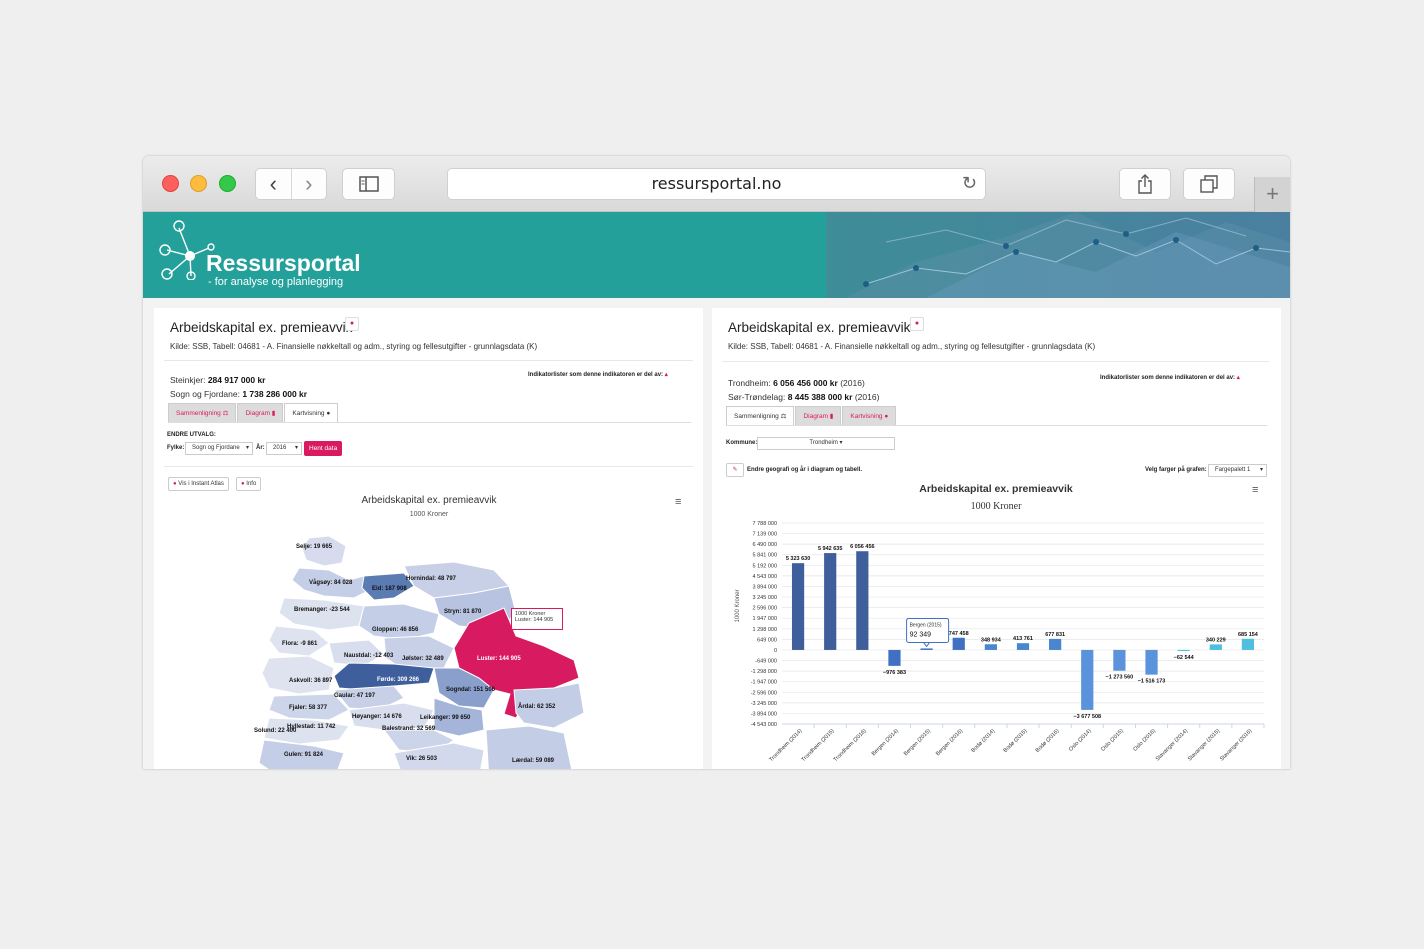 This screenshot has width=1424, height=949. I want to click on region-vik, so click(439, 755).